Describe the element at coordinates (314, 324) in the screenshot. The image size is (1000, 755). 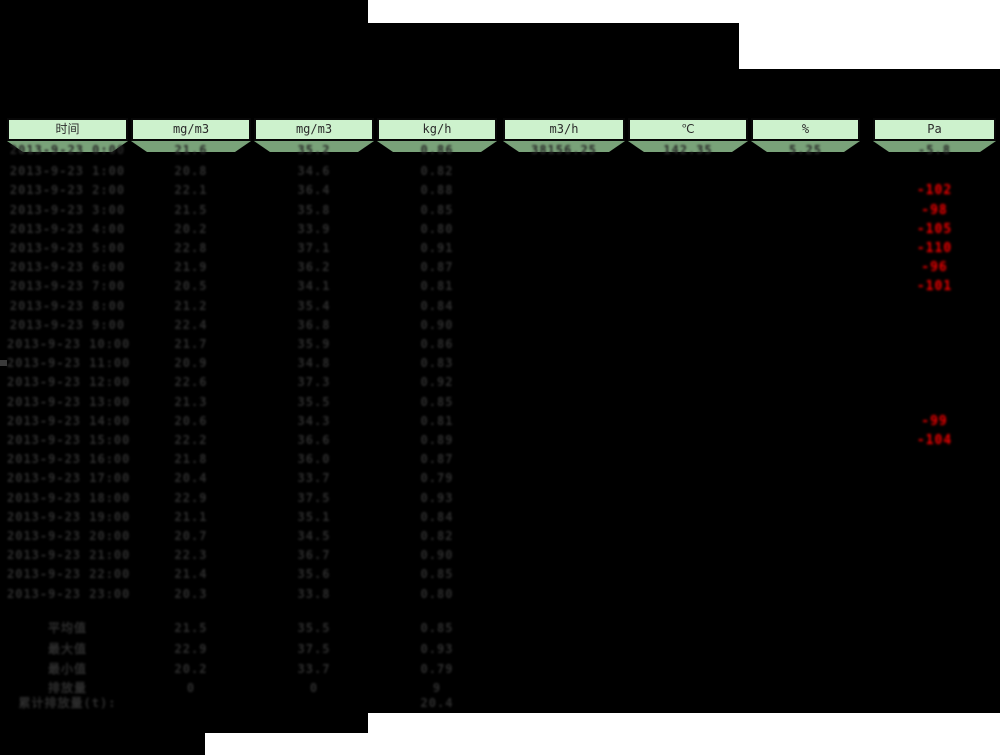
I see `cell-mgm3-2: 36.8` at that location.